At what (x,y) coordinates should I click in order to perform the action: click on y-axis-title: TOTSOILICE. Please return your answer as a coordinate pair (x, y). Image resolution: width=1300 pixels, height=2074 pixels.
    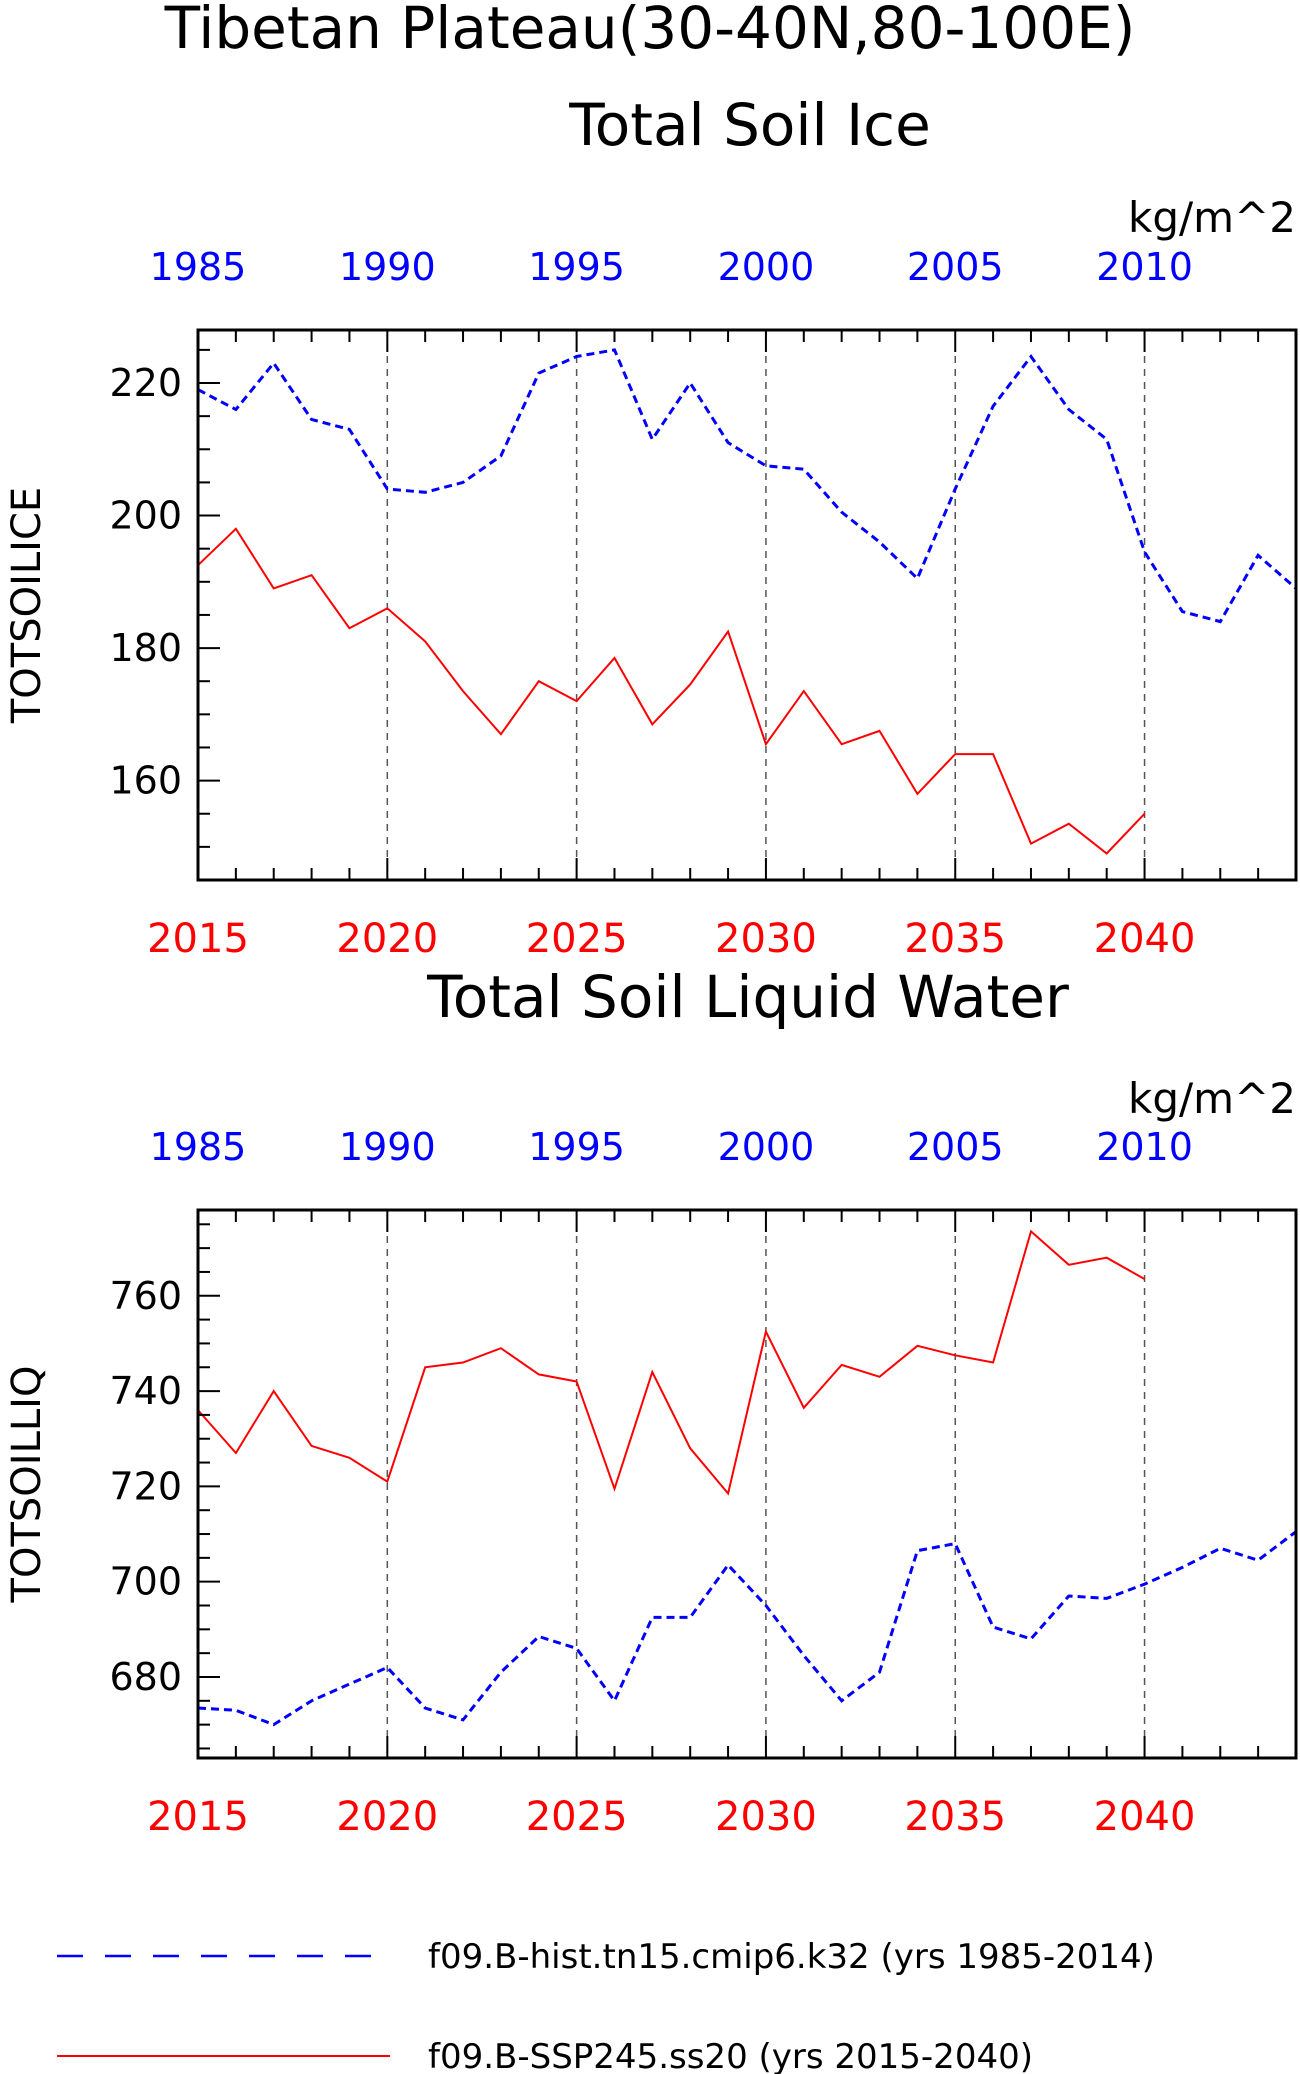
    Looking at the image, I should click on (27, 605).